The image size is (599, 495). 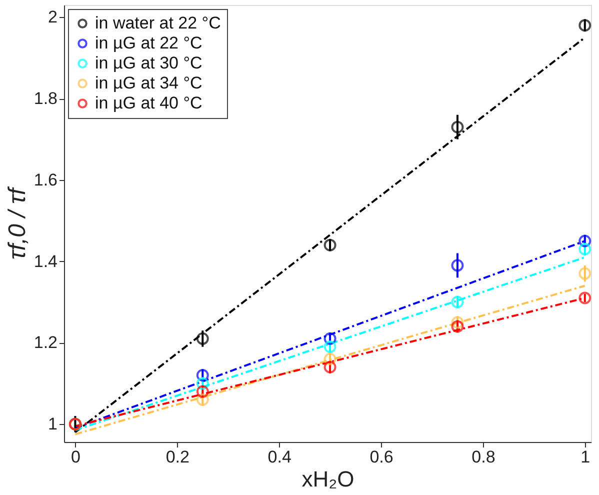 What do you see at coordinates (178, 457) in the screenshot?
I see `x-tick-label: 0.2` at bounding box center [178, 457].